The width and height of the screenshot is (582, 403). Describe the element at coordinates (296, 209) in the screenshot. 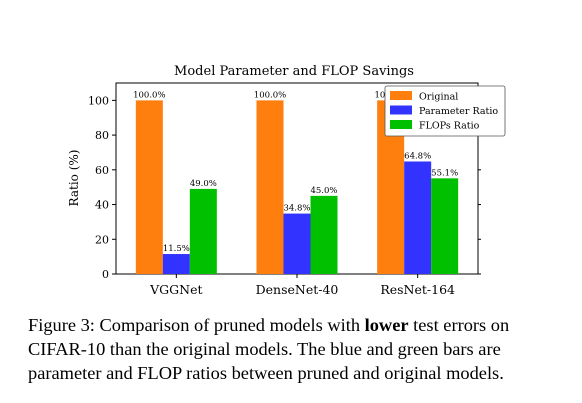

I see `bar-value-label: 34.8%` at that location.